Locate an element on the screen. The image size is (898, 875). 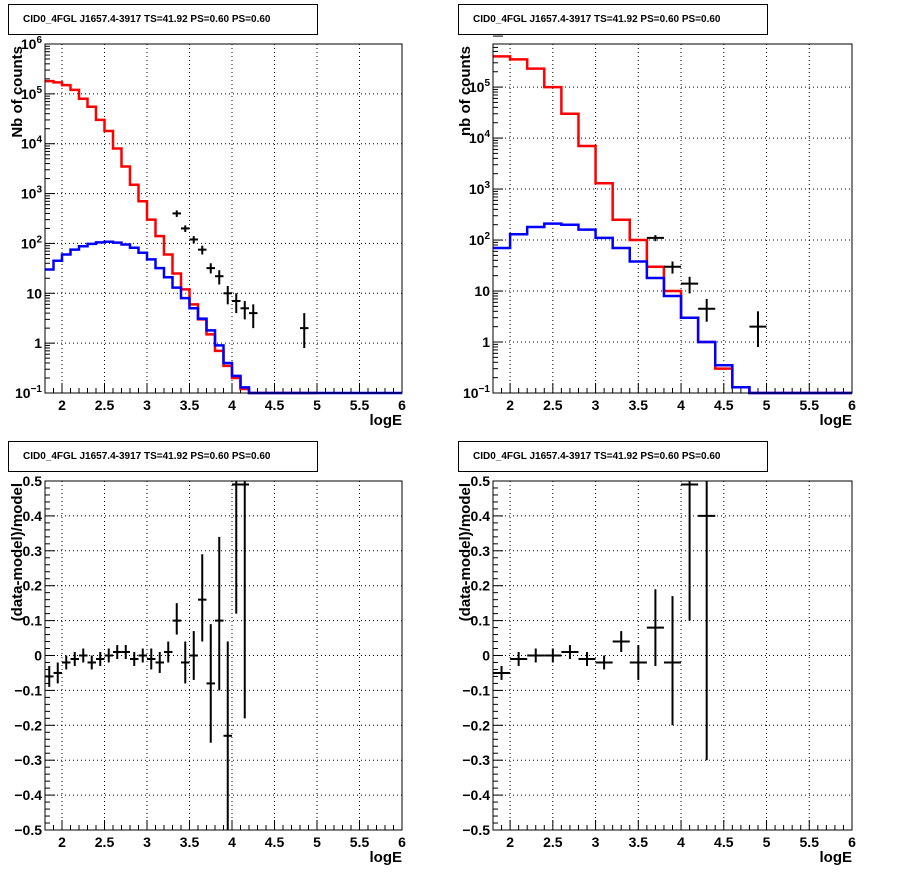
model-source-series is located at coordinates (672, 308).